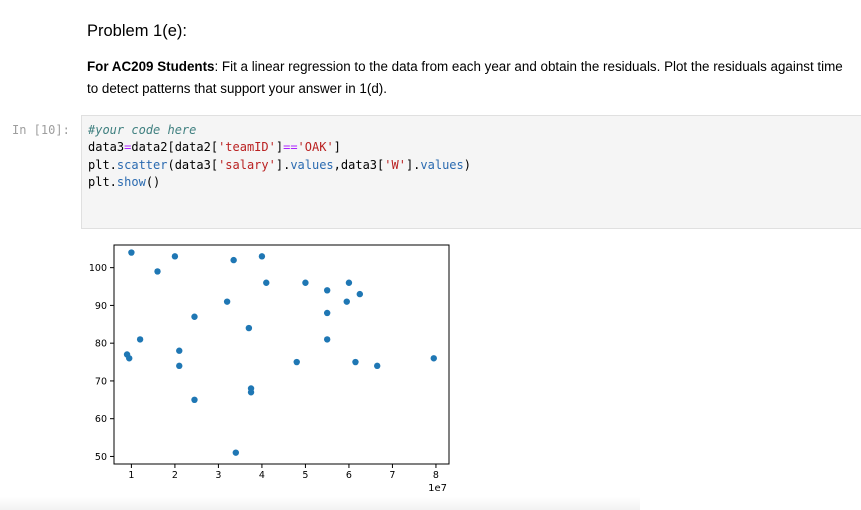  What do you see at coordinates (262, 475) in the screenshot?
I see `x-tick-label: 4` at bounding box center [262, 475].